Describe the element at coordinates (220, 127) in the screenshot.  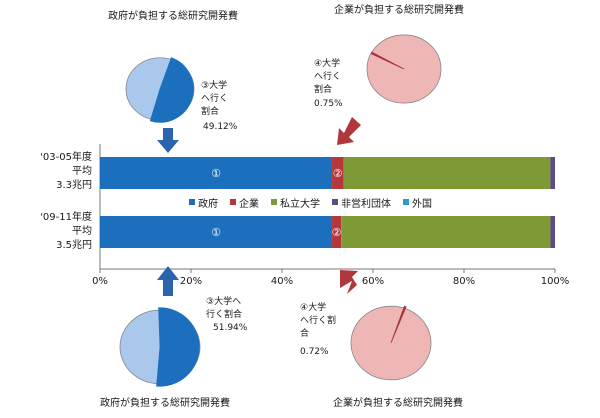
I see `pie-value-top-left: 49.12%` at that location.